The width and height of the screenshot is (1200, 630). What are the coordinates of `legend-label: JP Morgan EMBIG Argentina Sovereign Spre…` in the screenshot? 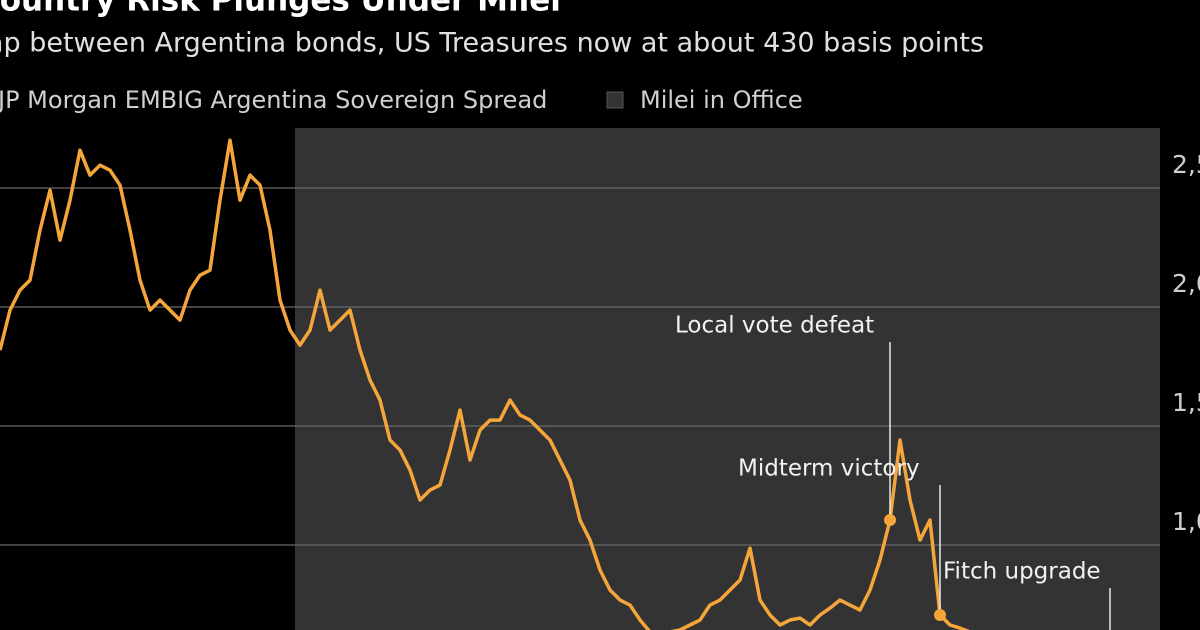 It's located at (273, 100).